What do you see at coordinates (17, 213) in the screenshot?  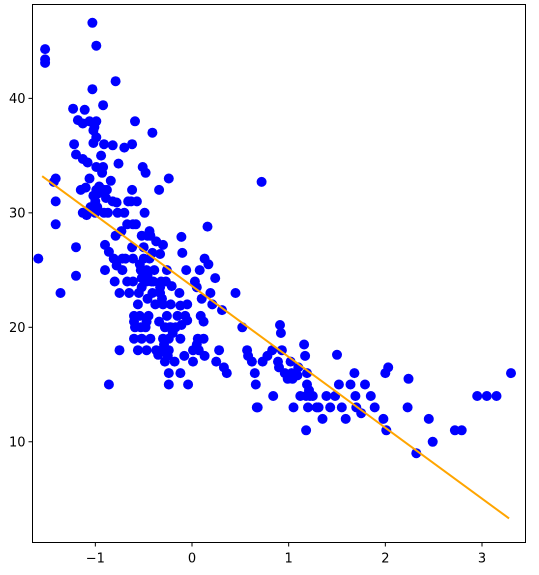 I see `y-tick-label-2: 30` at bounding box center [17, 213].